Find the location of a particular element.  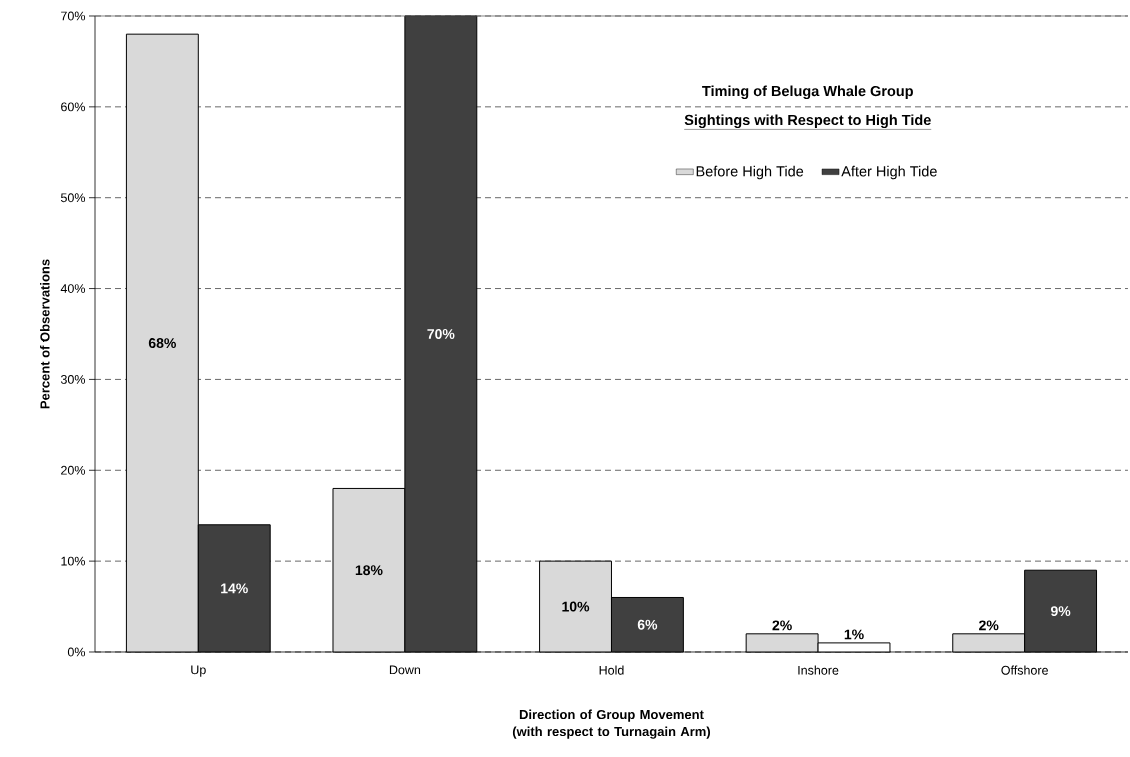

y-tick-label: 0% is located at coordinates (76, 652).